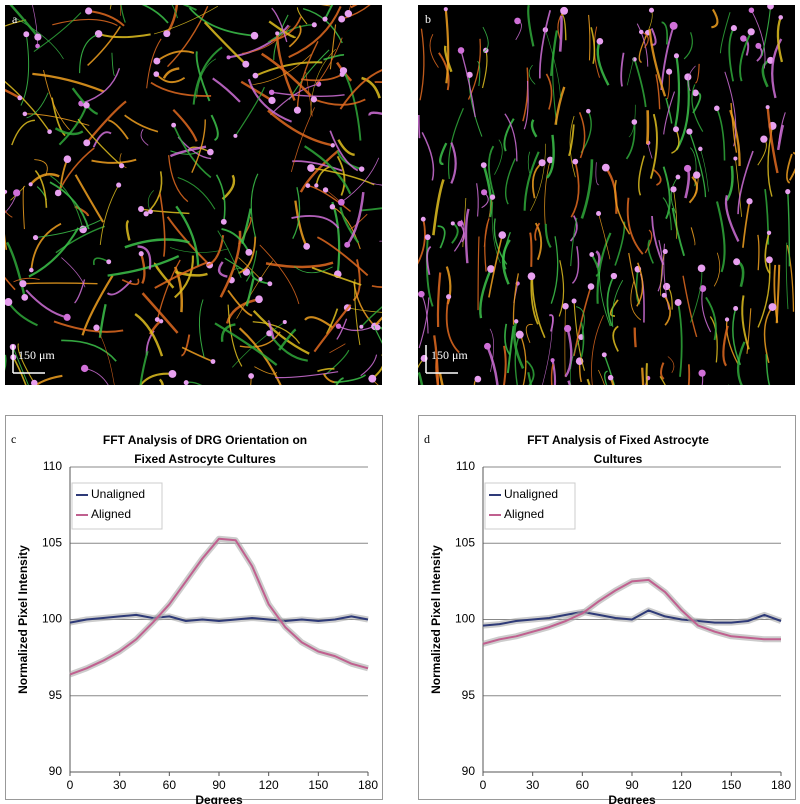  Describe the element at coordinates (318, 785) in the screenshot. I see `x-tick-label: 150` at that location.